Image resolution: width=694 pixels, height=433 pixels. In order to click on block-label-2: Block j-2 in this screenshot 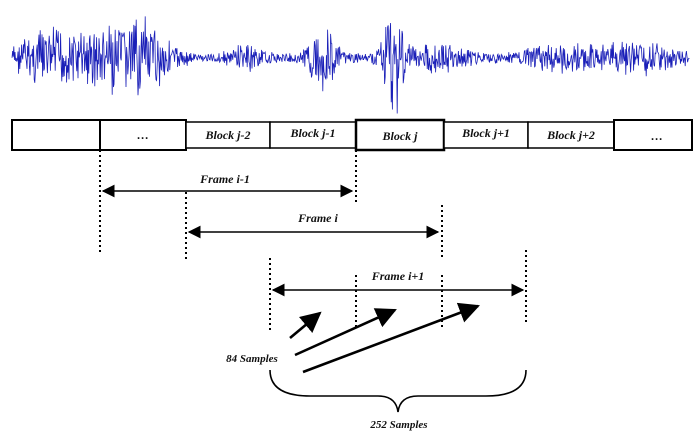, I will do `click(228, 135)`.